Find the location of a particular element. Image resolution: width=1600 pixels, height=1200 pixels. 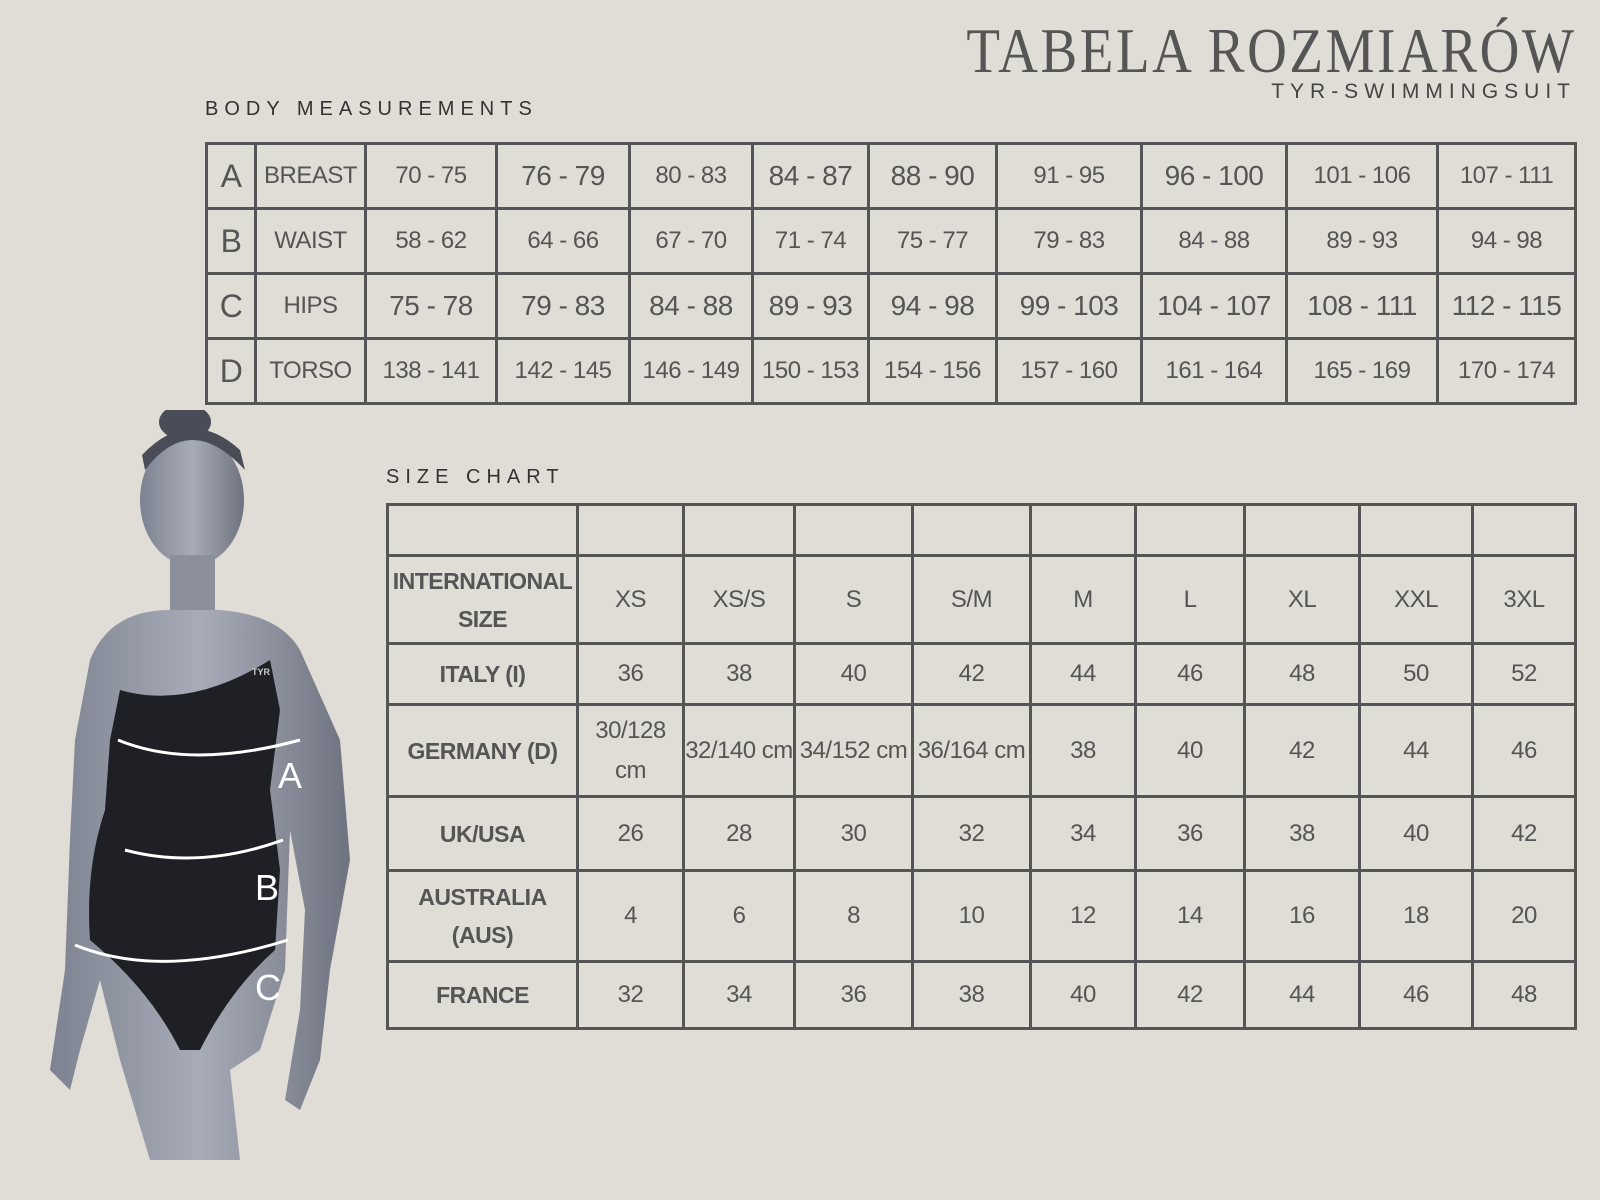

row-letter: B is located at coordinates (231, 241).